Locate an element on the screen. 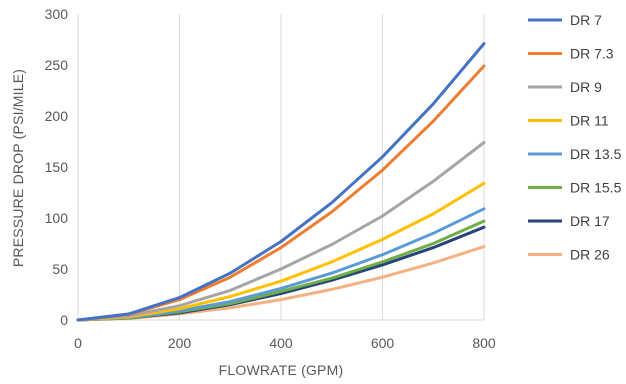 Image resolution: width=626 pixels, height=384 pixels. y-tick-label: 0 is located at coordinates (64, 320).